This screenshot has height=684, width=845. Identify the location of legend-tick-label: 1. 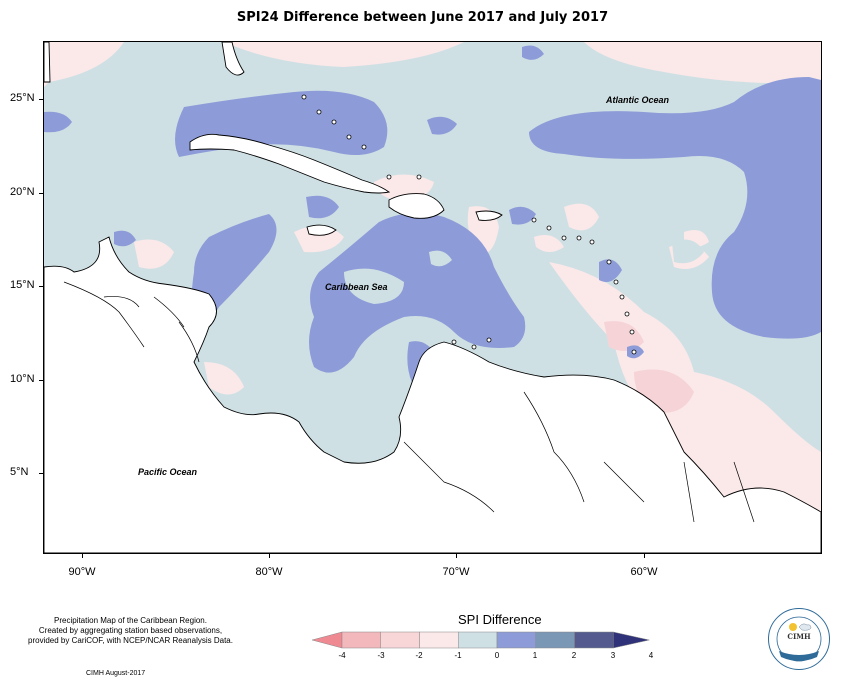
(535, 655).